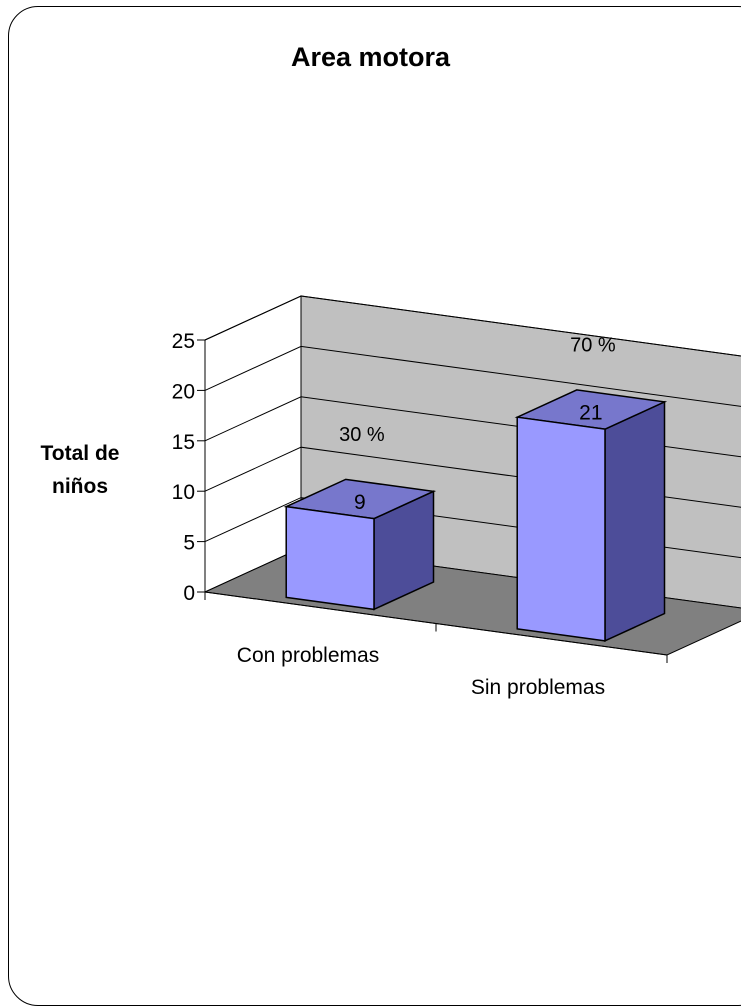  I want to click on y-tick-label: 25, so click(183, 341).